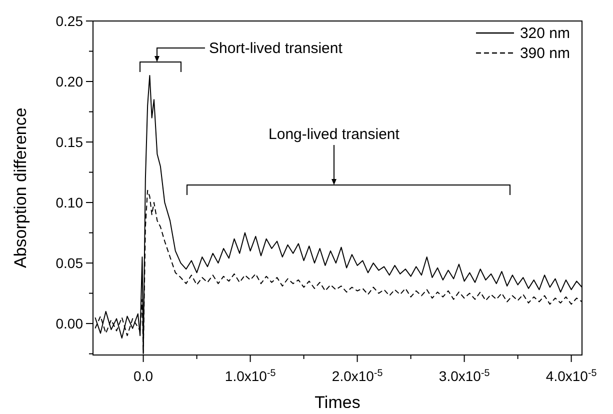 The width and height of the screenshot is (613, 414). Describe the element at coordinates (250, 376) in the screenshot. I see `x-tick-label: 1.0x10$^{-5}$` at that location.